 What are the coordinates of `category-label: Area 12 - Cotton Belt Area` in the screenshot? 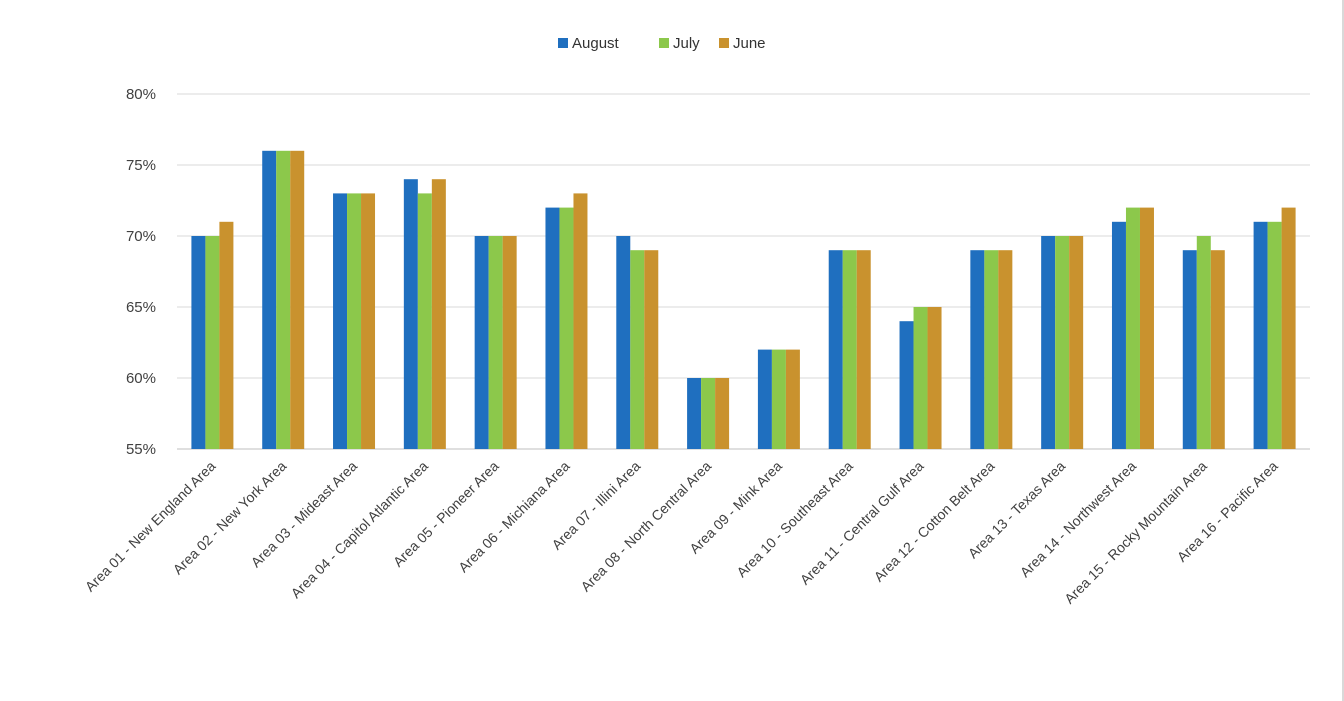 It's located at (934, 521).